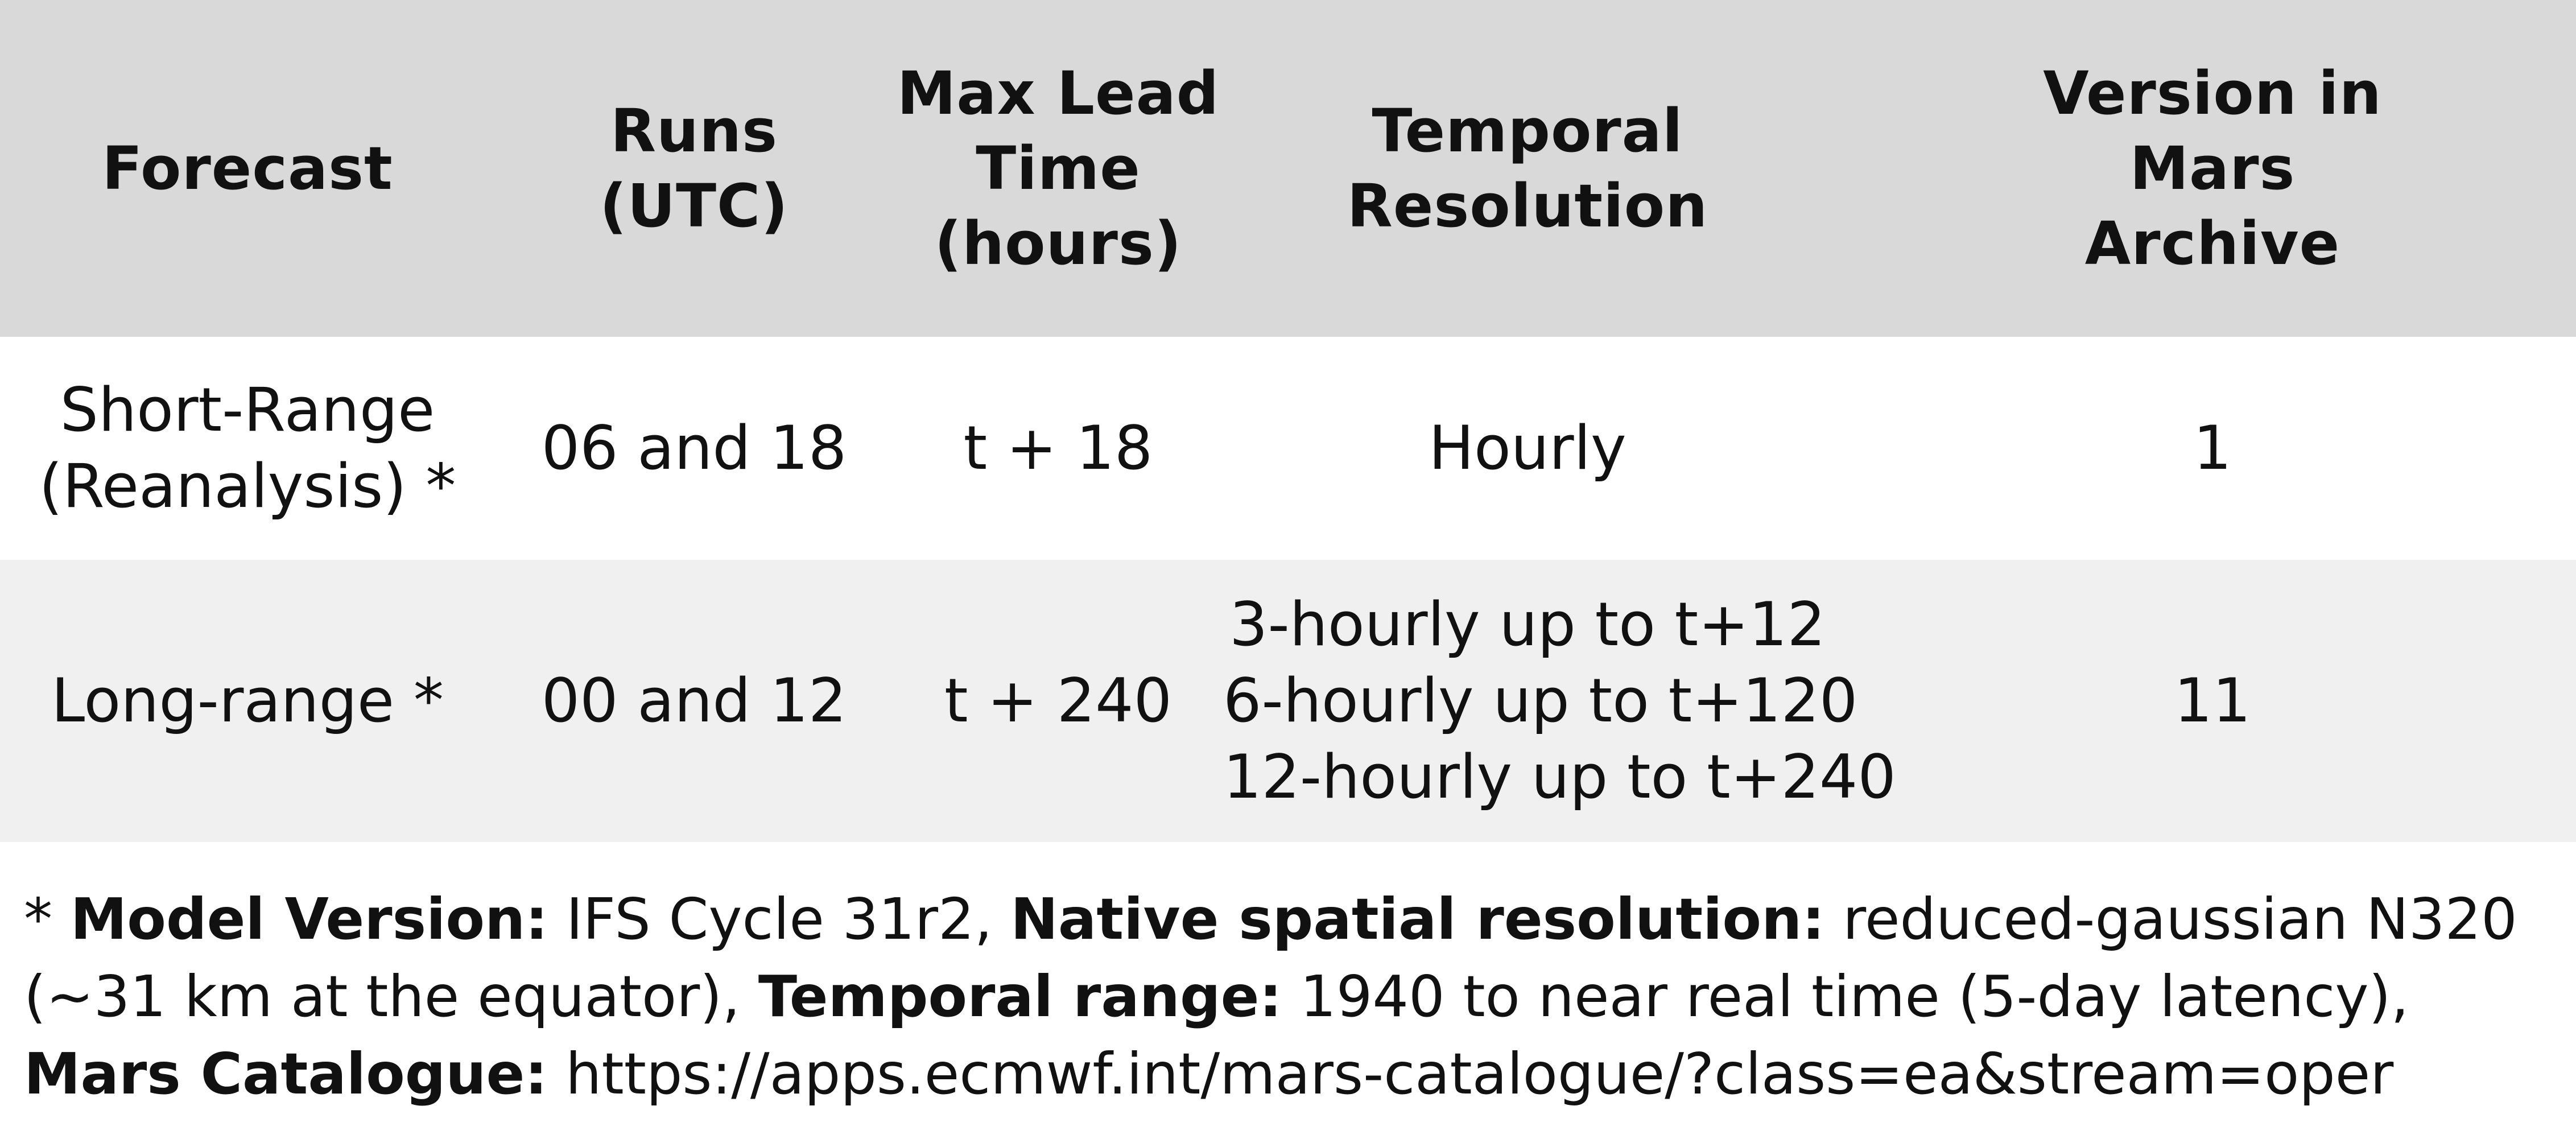  I want to click on cell-max-lead: t + 18, so click(1058, 448).